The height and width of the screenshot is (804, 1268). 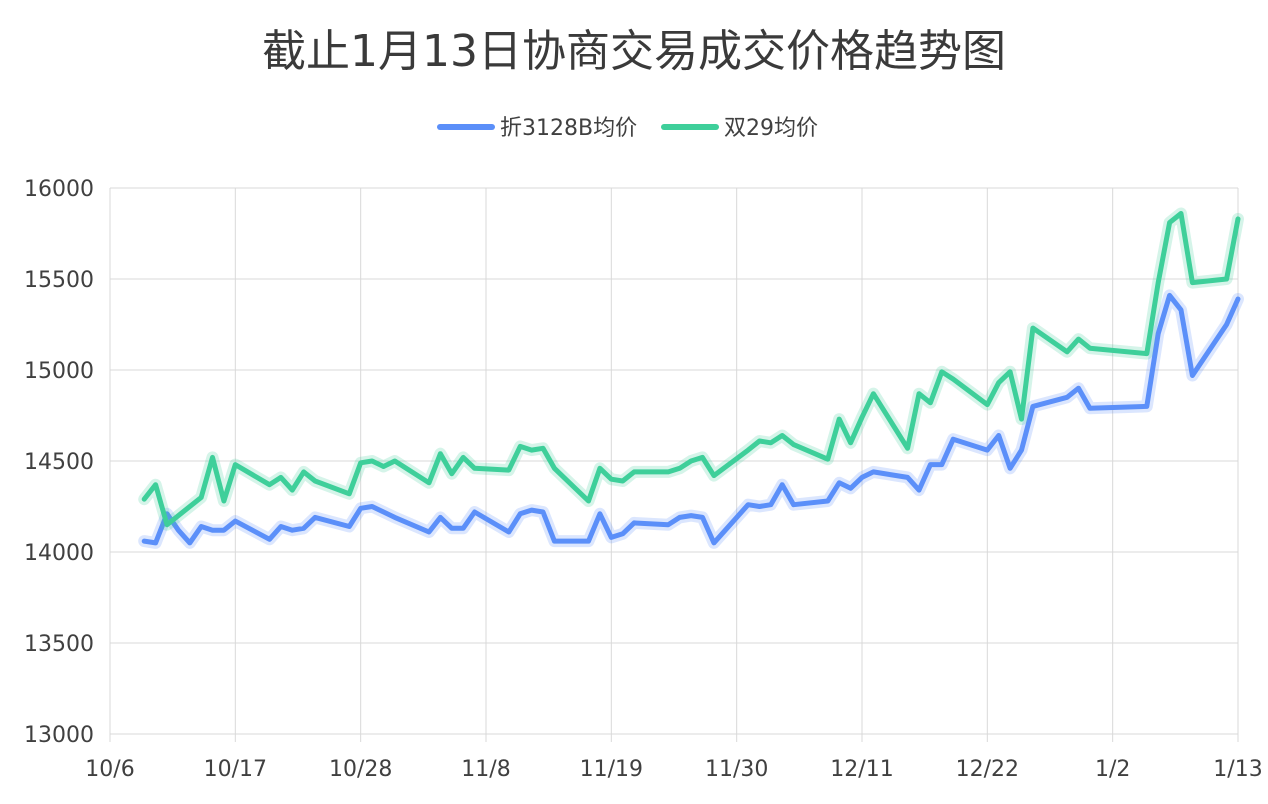 I want to click on chart-title: 截止1月13日协商交易成交价格趋势图, so click(x=634, y=51).